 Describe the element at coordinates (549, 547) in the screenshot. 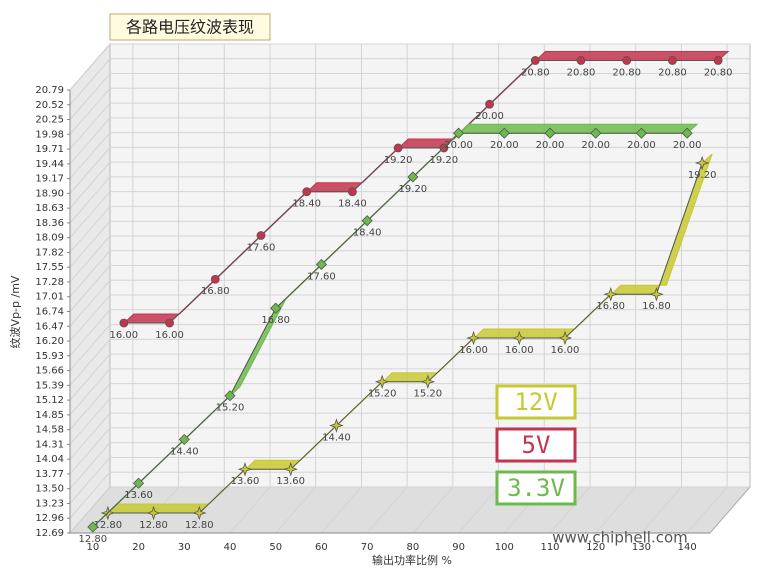

I see `x-tick-label: 110` at that location.